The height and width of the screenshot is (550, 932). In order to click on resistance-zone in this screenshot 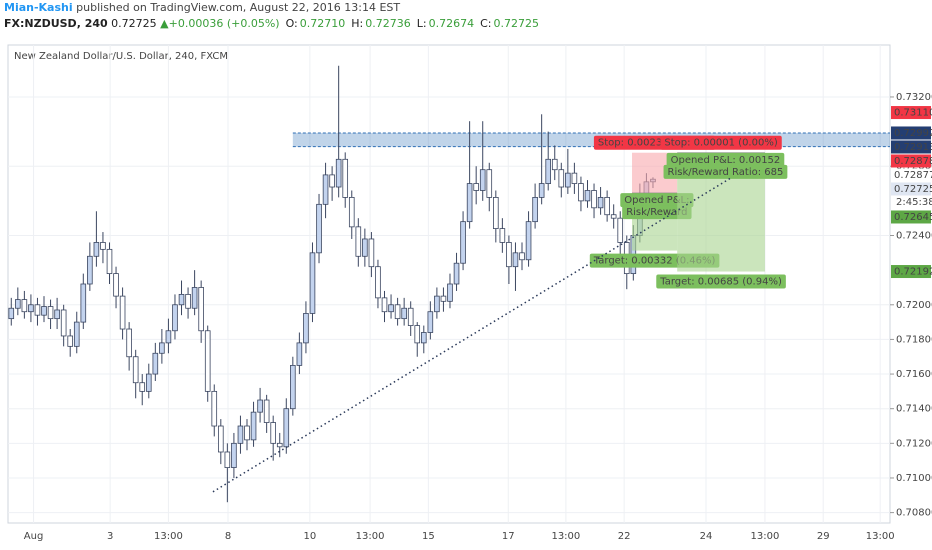, I will do `click(591, 139)`.